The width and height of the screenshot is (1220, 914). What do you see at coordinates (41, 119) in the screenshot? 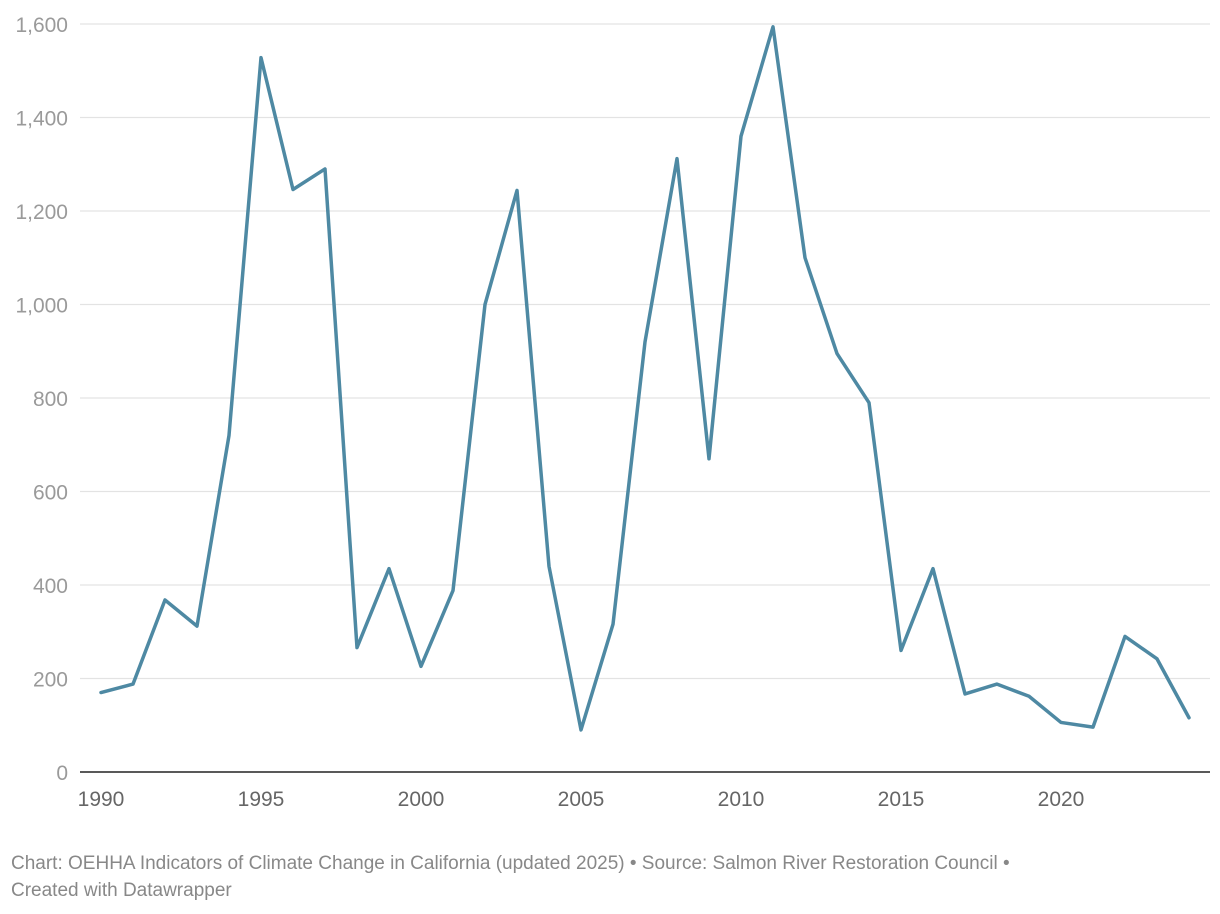
I see `y-tick-label: 1,400` at bounding box center [41, 119].